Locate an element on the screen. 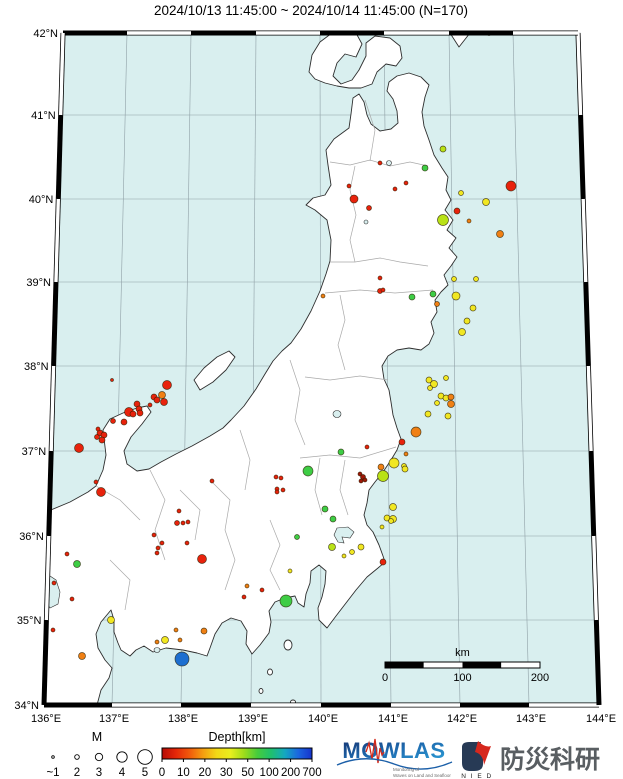 The height and width of the screenshot is (779, 623). lat-label: 35°N is located at coordinates (29, 621).